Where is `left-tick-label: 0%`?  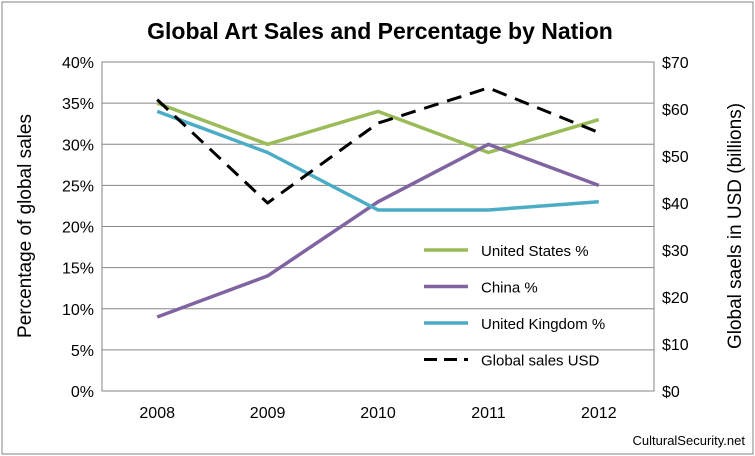
left-tick-label: 0% is located at coordinates (82, 392).